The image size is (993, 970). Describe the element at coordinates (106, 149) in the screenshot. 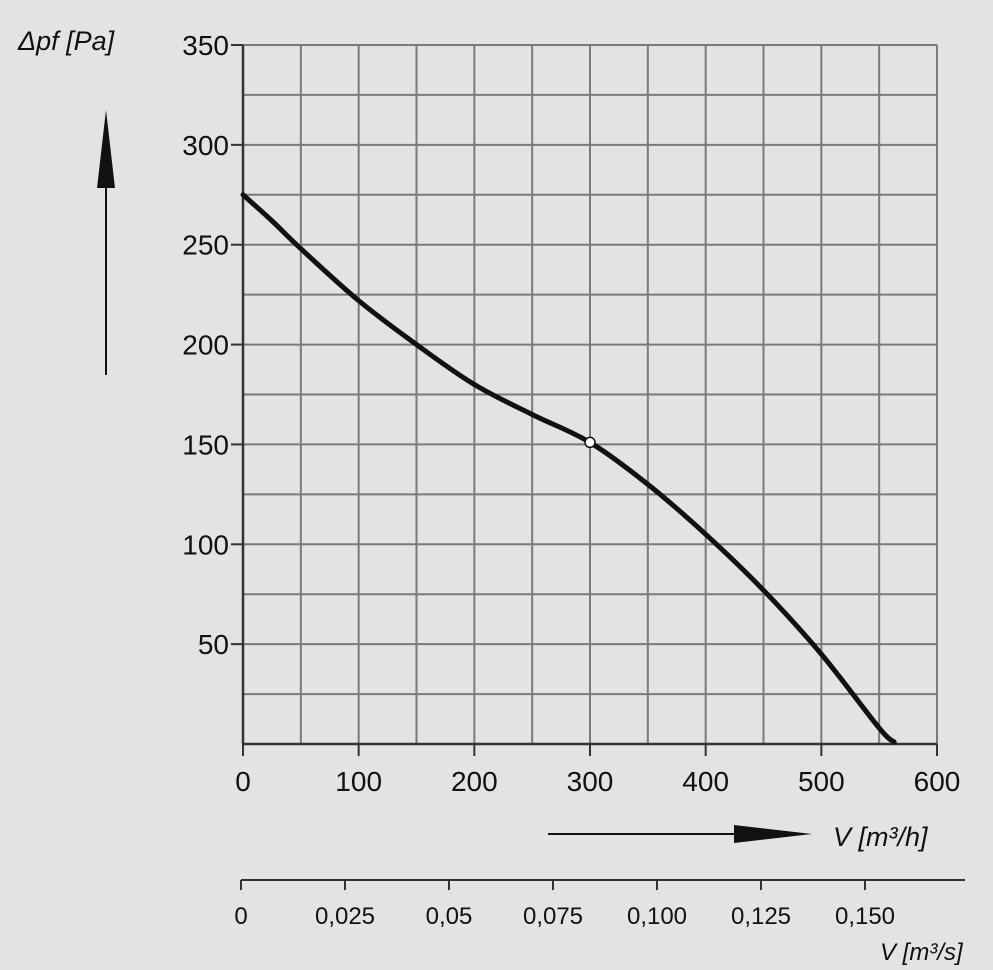

I see `y-axis-arrow-head` at that location.